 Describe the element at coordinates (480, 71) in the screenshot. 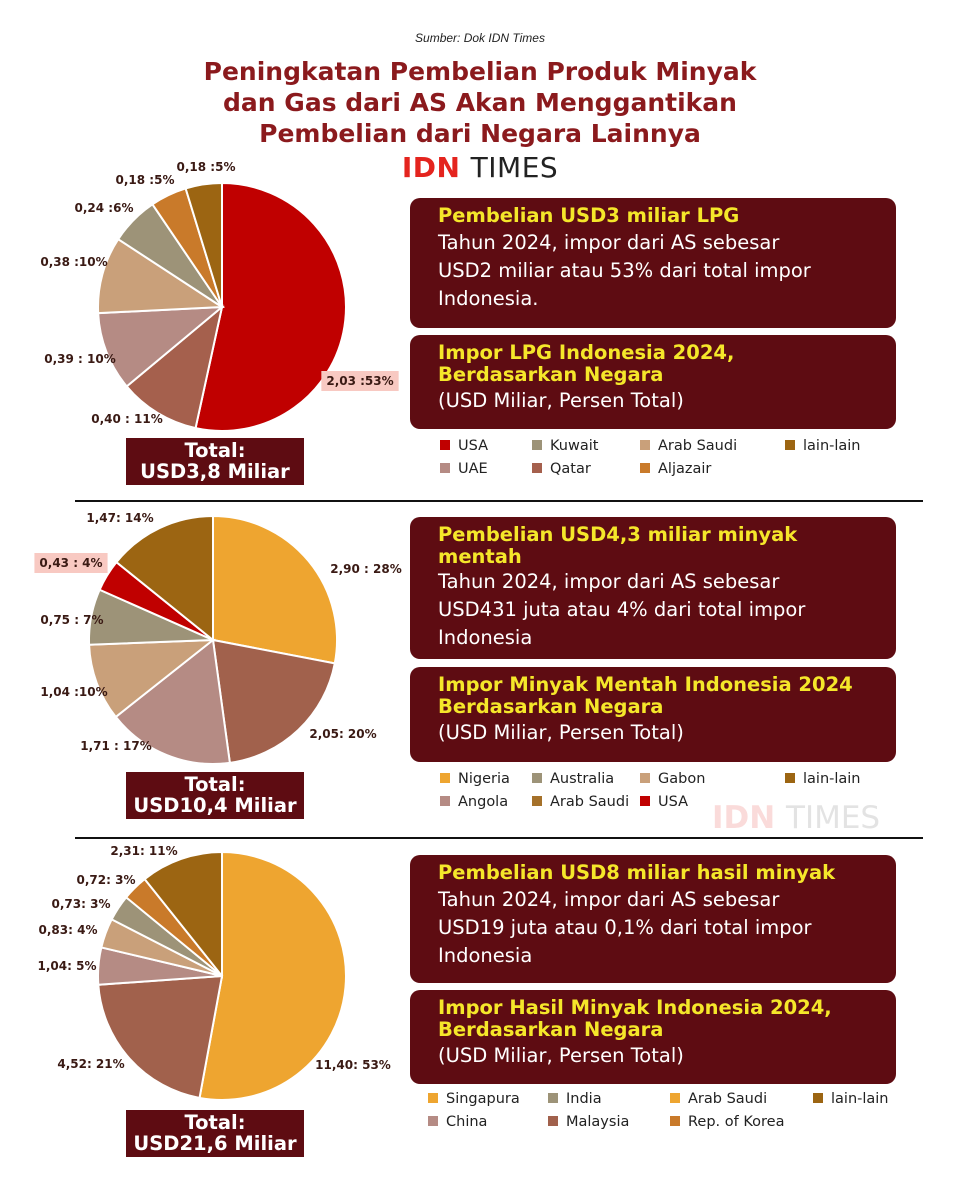

I see `title-line-1: Peningkatan Pembelian Produk Minyak` at that location.